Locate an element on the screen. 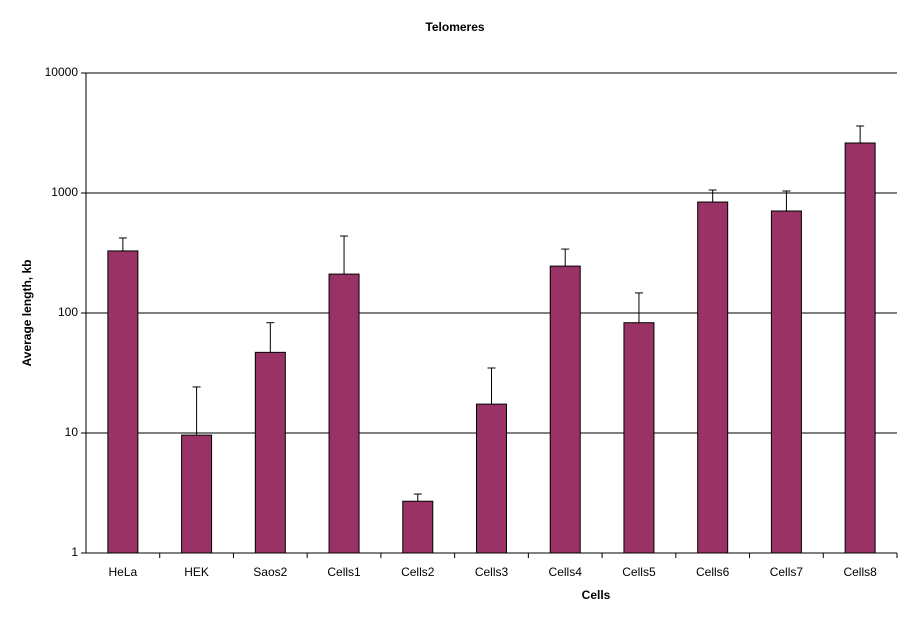 The height and width of the screenshot is (623, 911). y-tick-label: 10 is located at coordinates (72, 432).